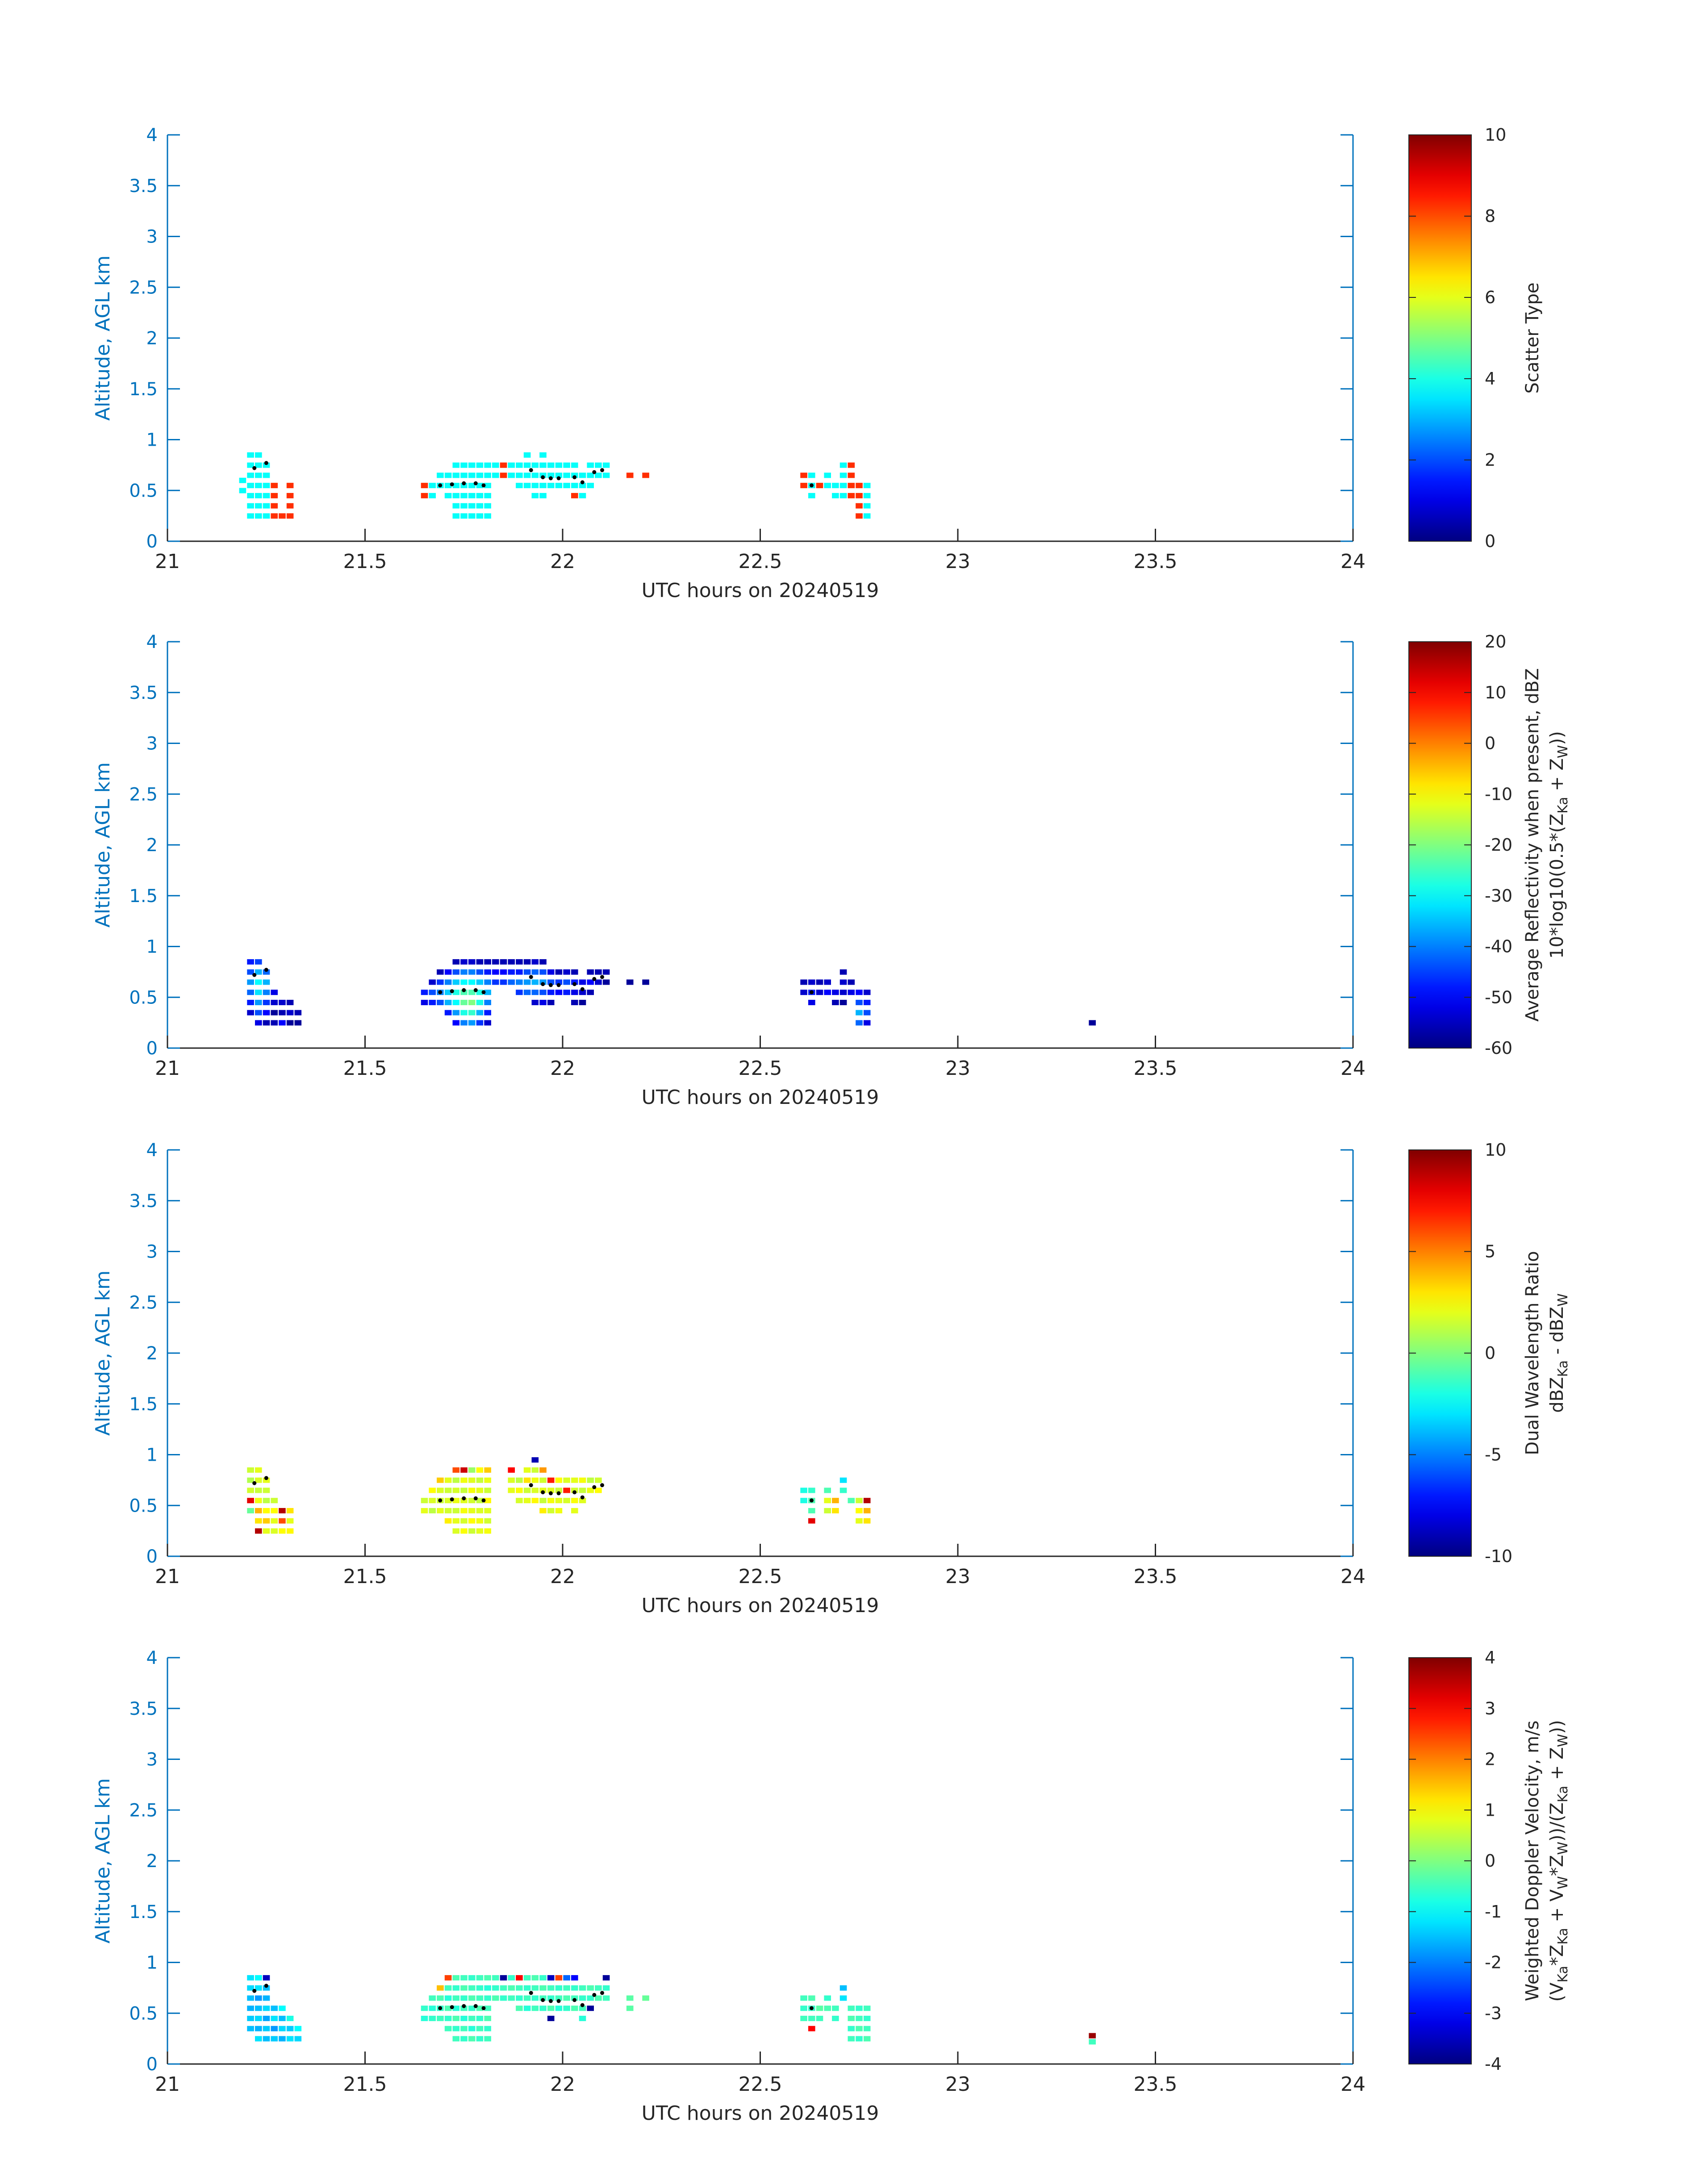 The image size is (1708, 2177). What do you see at coordinates (143, 1302) in the screenshot?
I see `y-tick-label: 2.5` at bounding box center [143, 1302].